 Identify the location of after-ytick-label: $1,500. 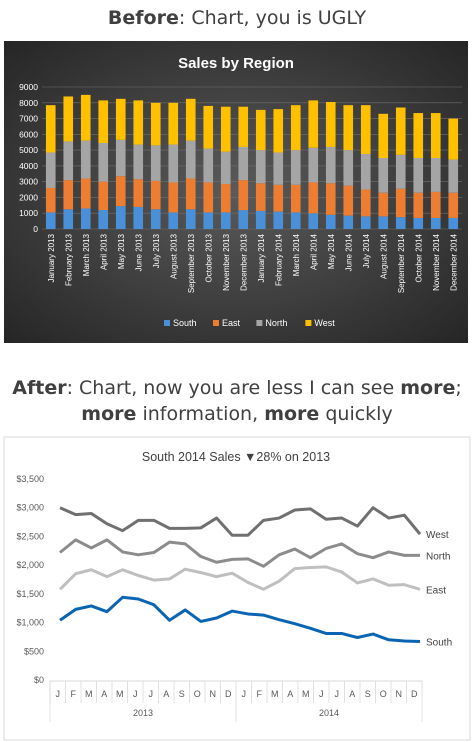
(30, 594).